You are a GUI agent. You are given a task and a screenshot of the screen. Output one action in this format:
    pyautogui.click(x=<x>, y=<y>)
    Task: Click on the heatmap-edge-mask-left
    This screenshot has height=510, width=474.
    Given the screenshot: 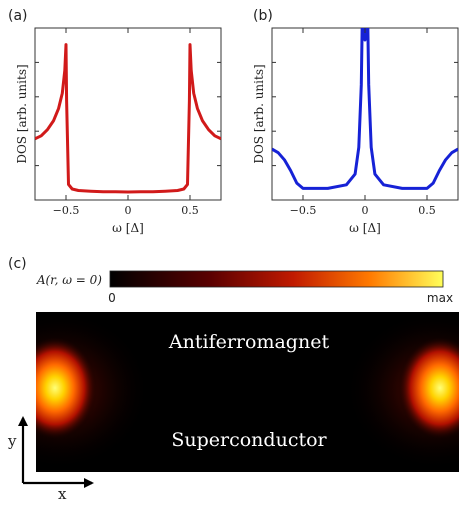 What is the action you would take?
    pyautogui.click(x=18, y=392)
    